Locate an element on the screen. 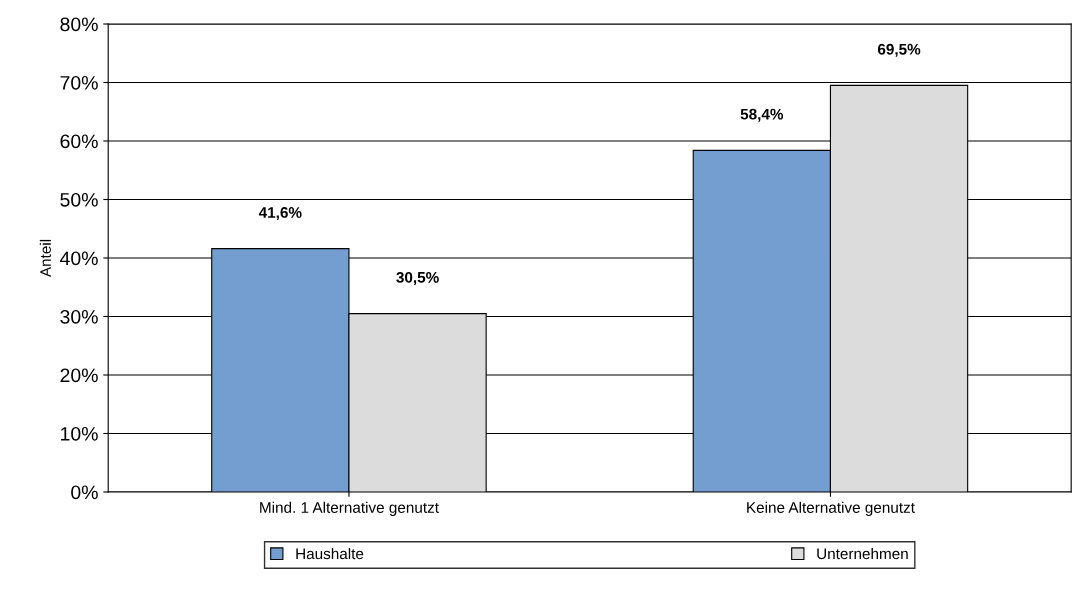 This screenshot has height=600, width=1082. data-label: 69,5% is located at coordinates (899, 50).